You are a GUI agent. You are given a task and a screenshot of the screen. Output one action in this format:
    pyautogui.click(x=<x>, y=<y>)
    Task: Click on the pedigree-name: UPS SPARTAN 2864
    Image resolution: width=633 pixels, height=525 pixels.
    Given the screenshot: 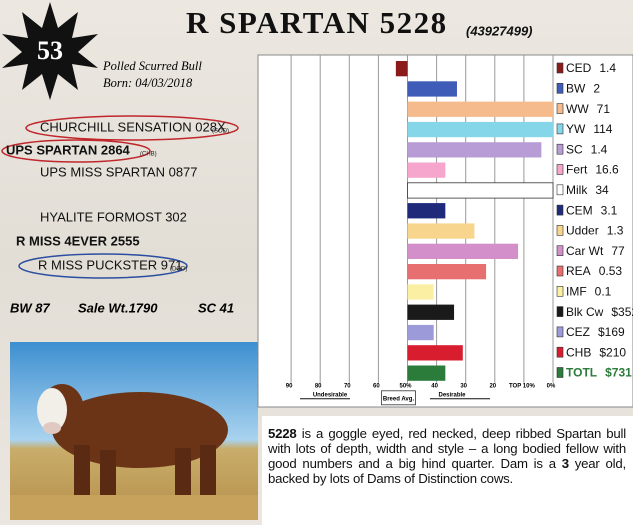 What is the action you would take?
    pyautogui.click(x=68, y=149)
    